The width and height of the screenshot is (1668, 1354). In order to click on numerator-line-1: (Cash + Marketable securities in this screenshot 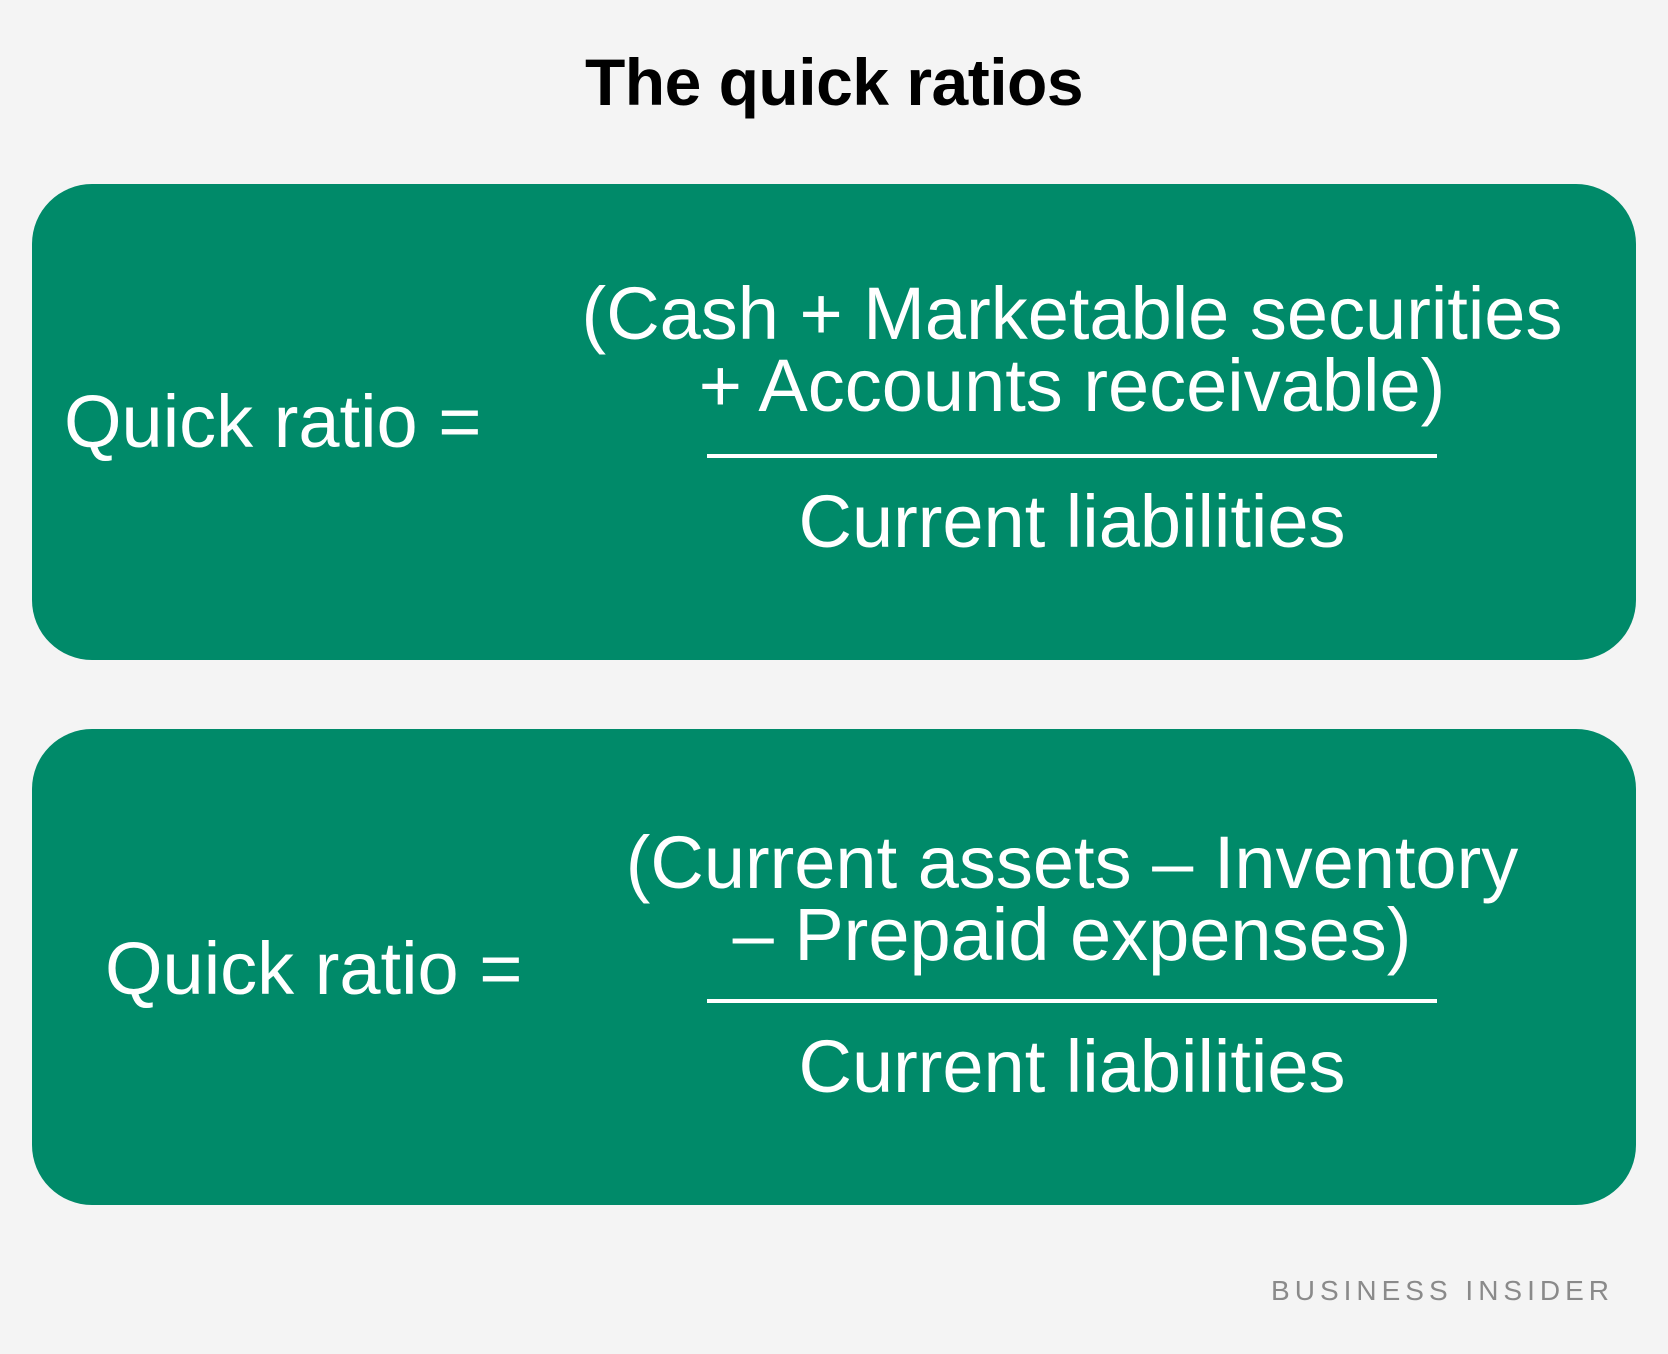, I will do `click(1072, 313)`.